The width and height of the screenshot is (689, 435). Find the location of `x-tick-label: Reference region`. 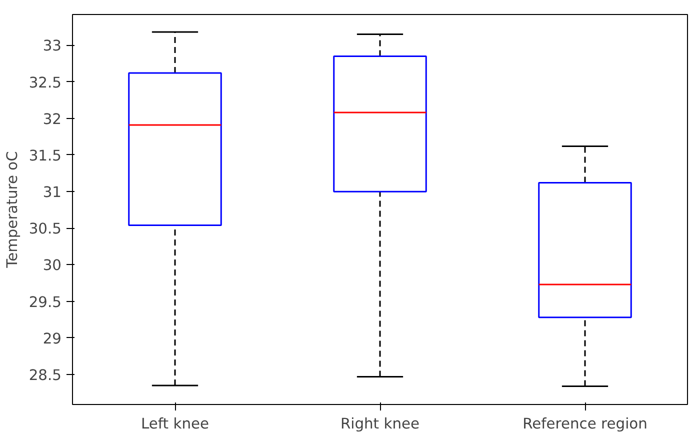

x-tick-label: Reference region is located at coordinates (585, 424).